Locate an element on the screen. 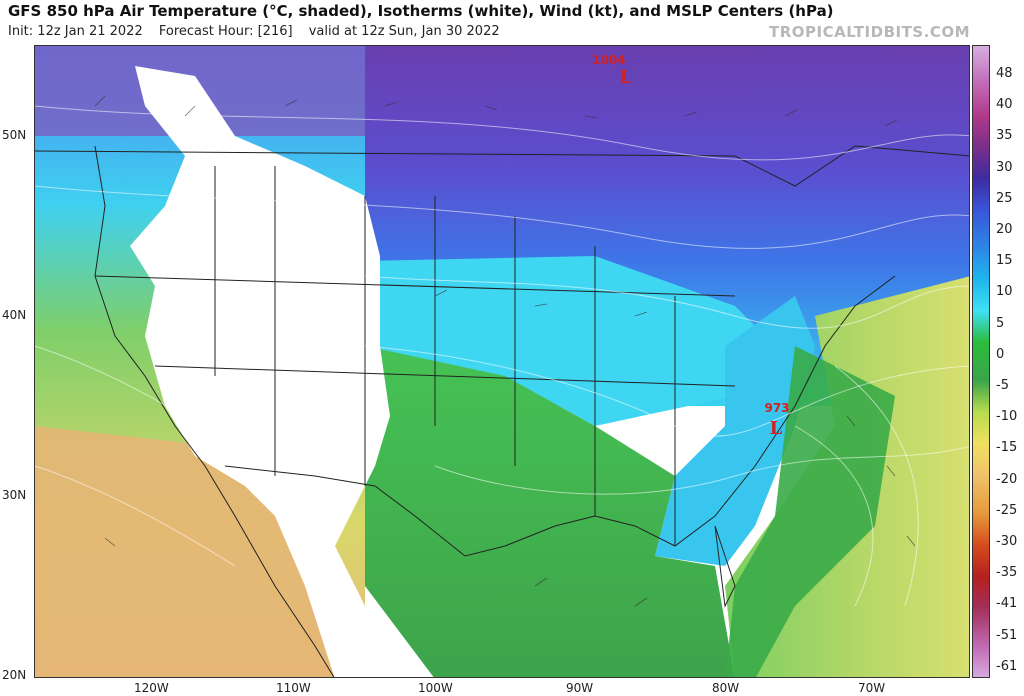 This screenshot has height=696, width=1024. lat-label-50n: 50N is located at coordinates (14, 135).